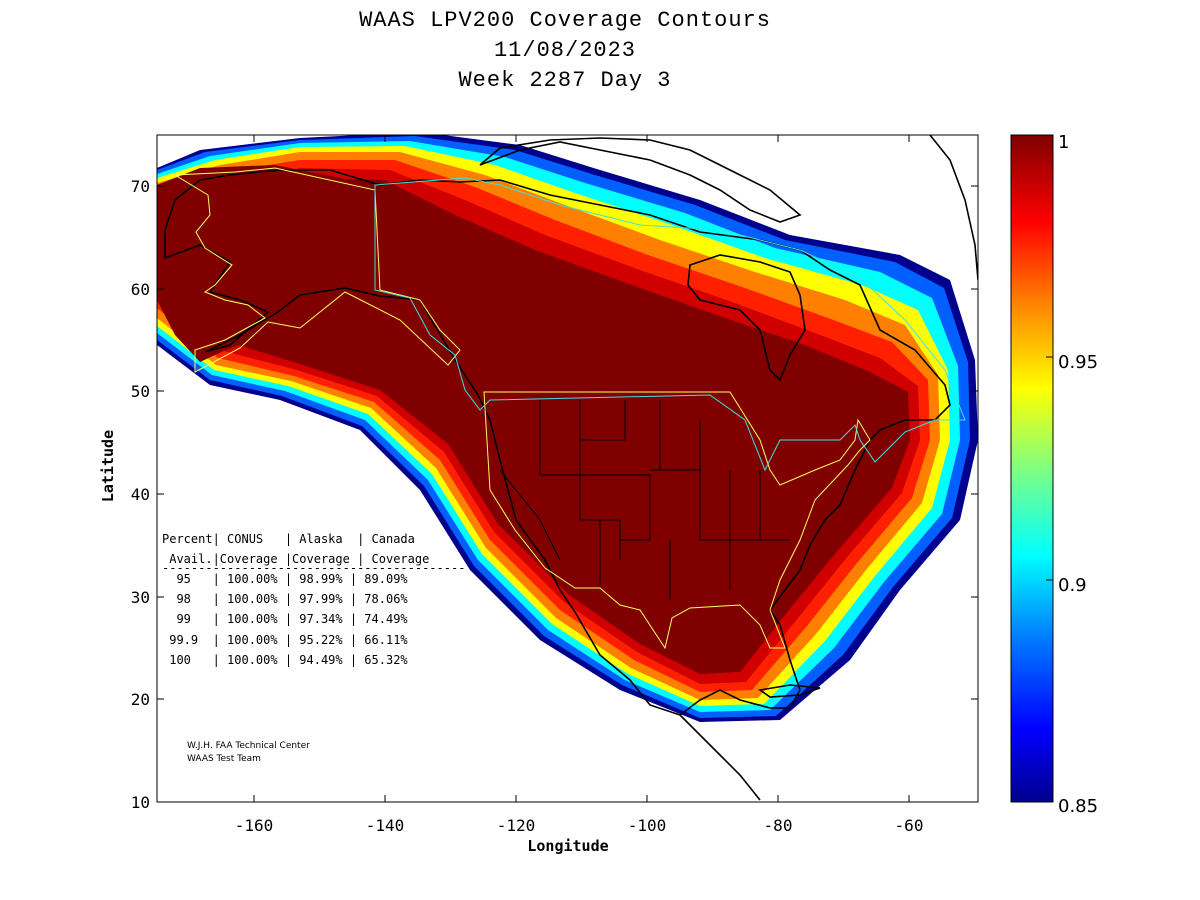 This screenshot has height=900, width=1200. I want to click on colorbar-label: 1, so click(1063, 142).